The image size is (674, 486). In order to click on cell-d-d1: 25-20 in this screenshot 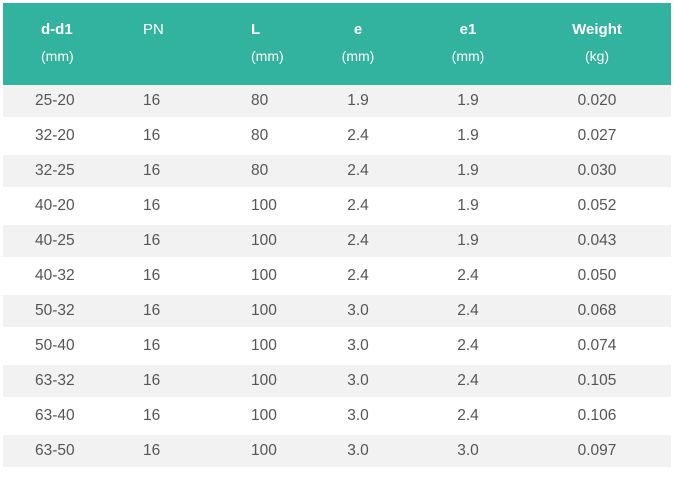, I will do `click(62, 102)`.